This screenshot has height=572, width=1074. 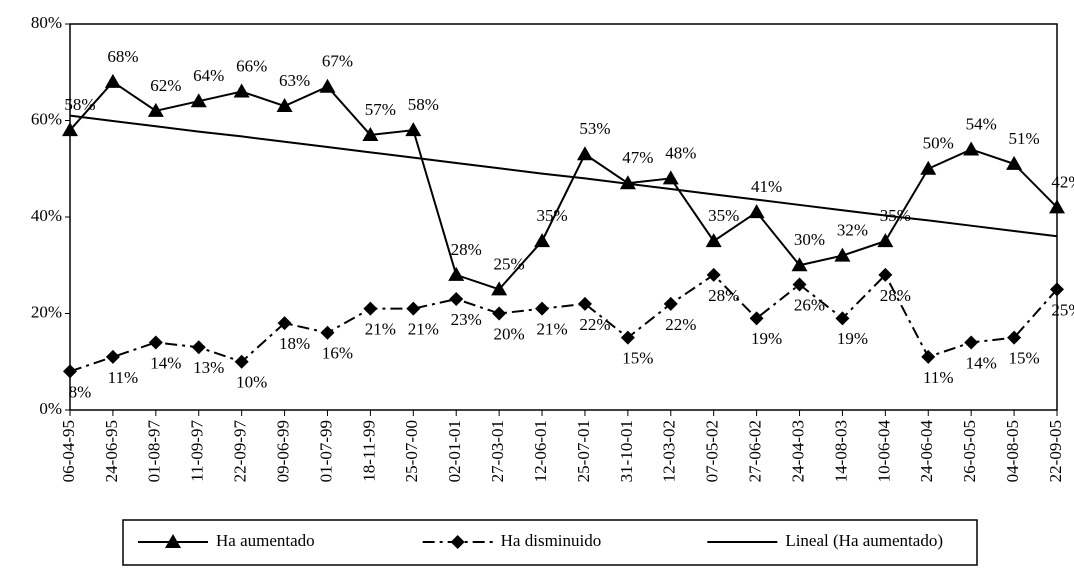 What do you see at coordinates (1024, 138) in the screenshot?
I see `data-label: 51%` at bounding box center [1024, 138].